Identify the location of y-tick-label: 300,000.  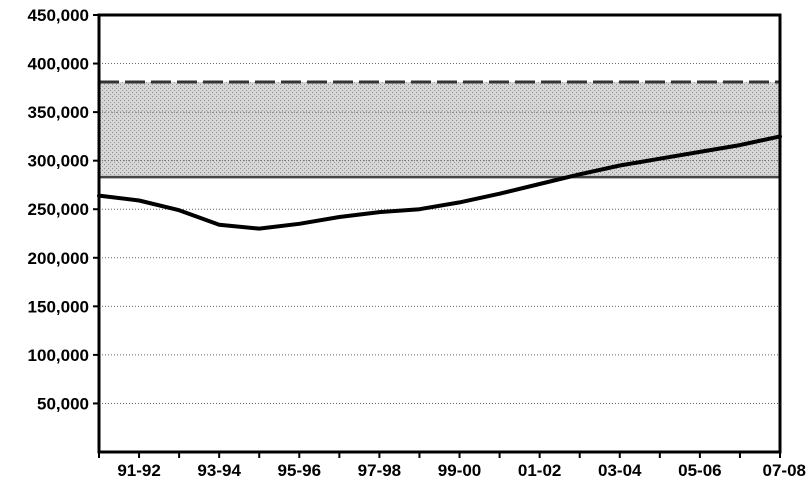
(58, 161).